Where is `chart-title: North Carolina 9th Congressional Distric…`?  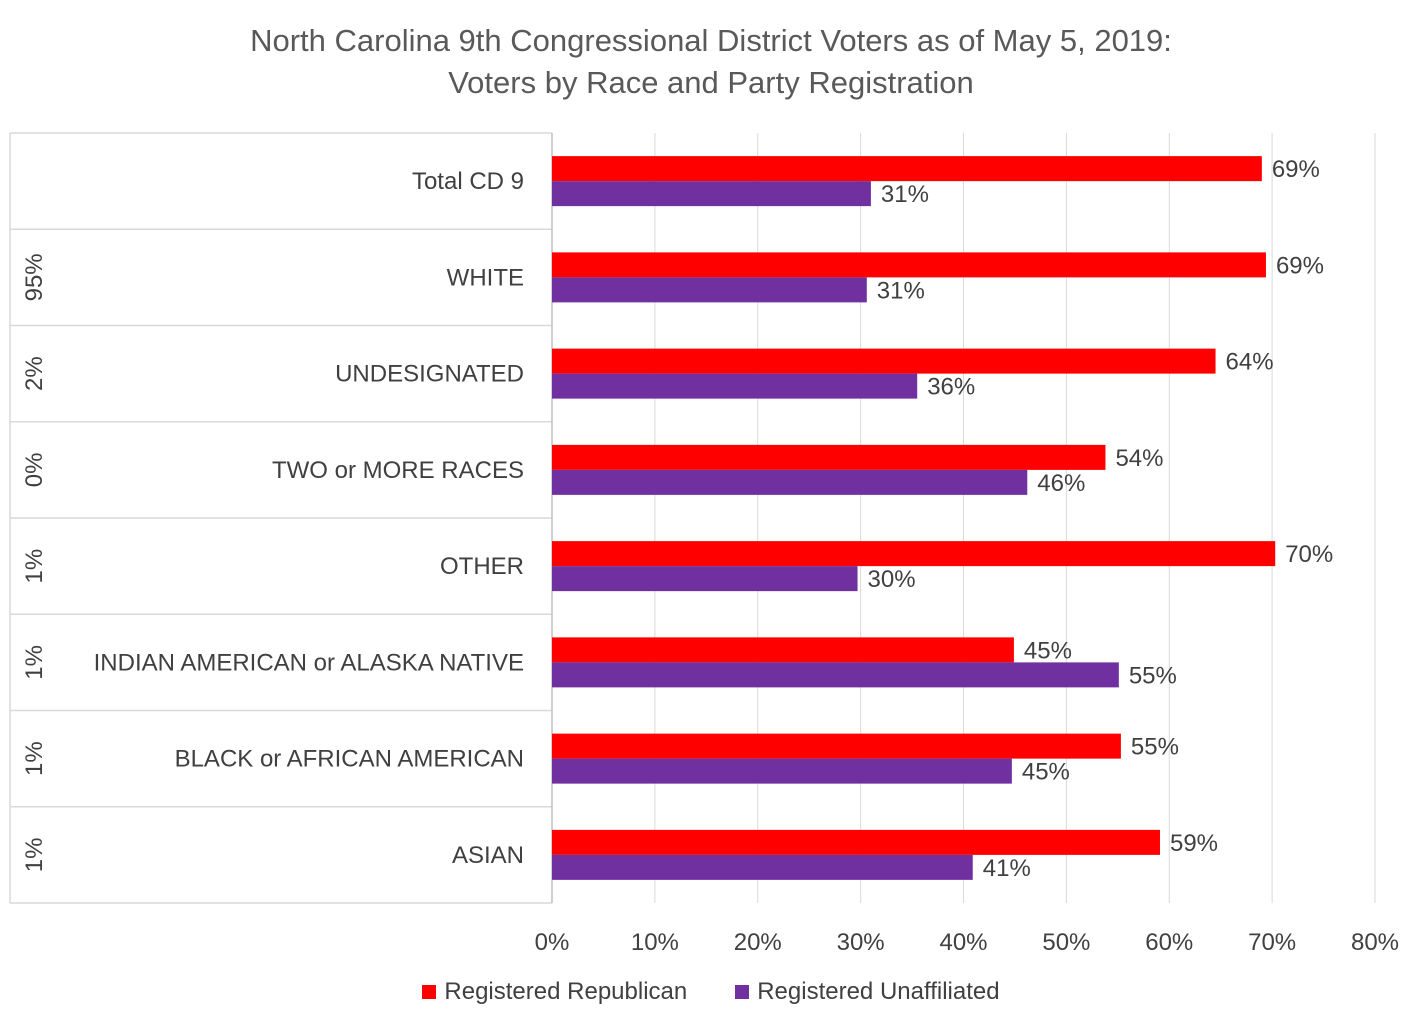
chart-title: North Carolina 9th Congressional Distric… is located at coordinates (711, 62).